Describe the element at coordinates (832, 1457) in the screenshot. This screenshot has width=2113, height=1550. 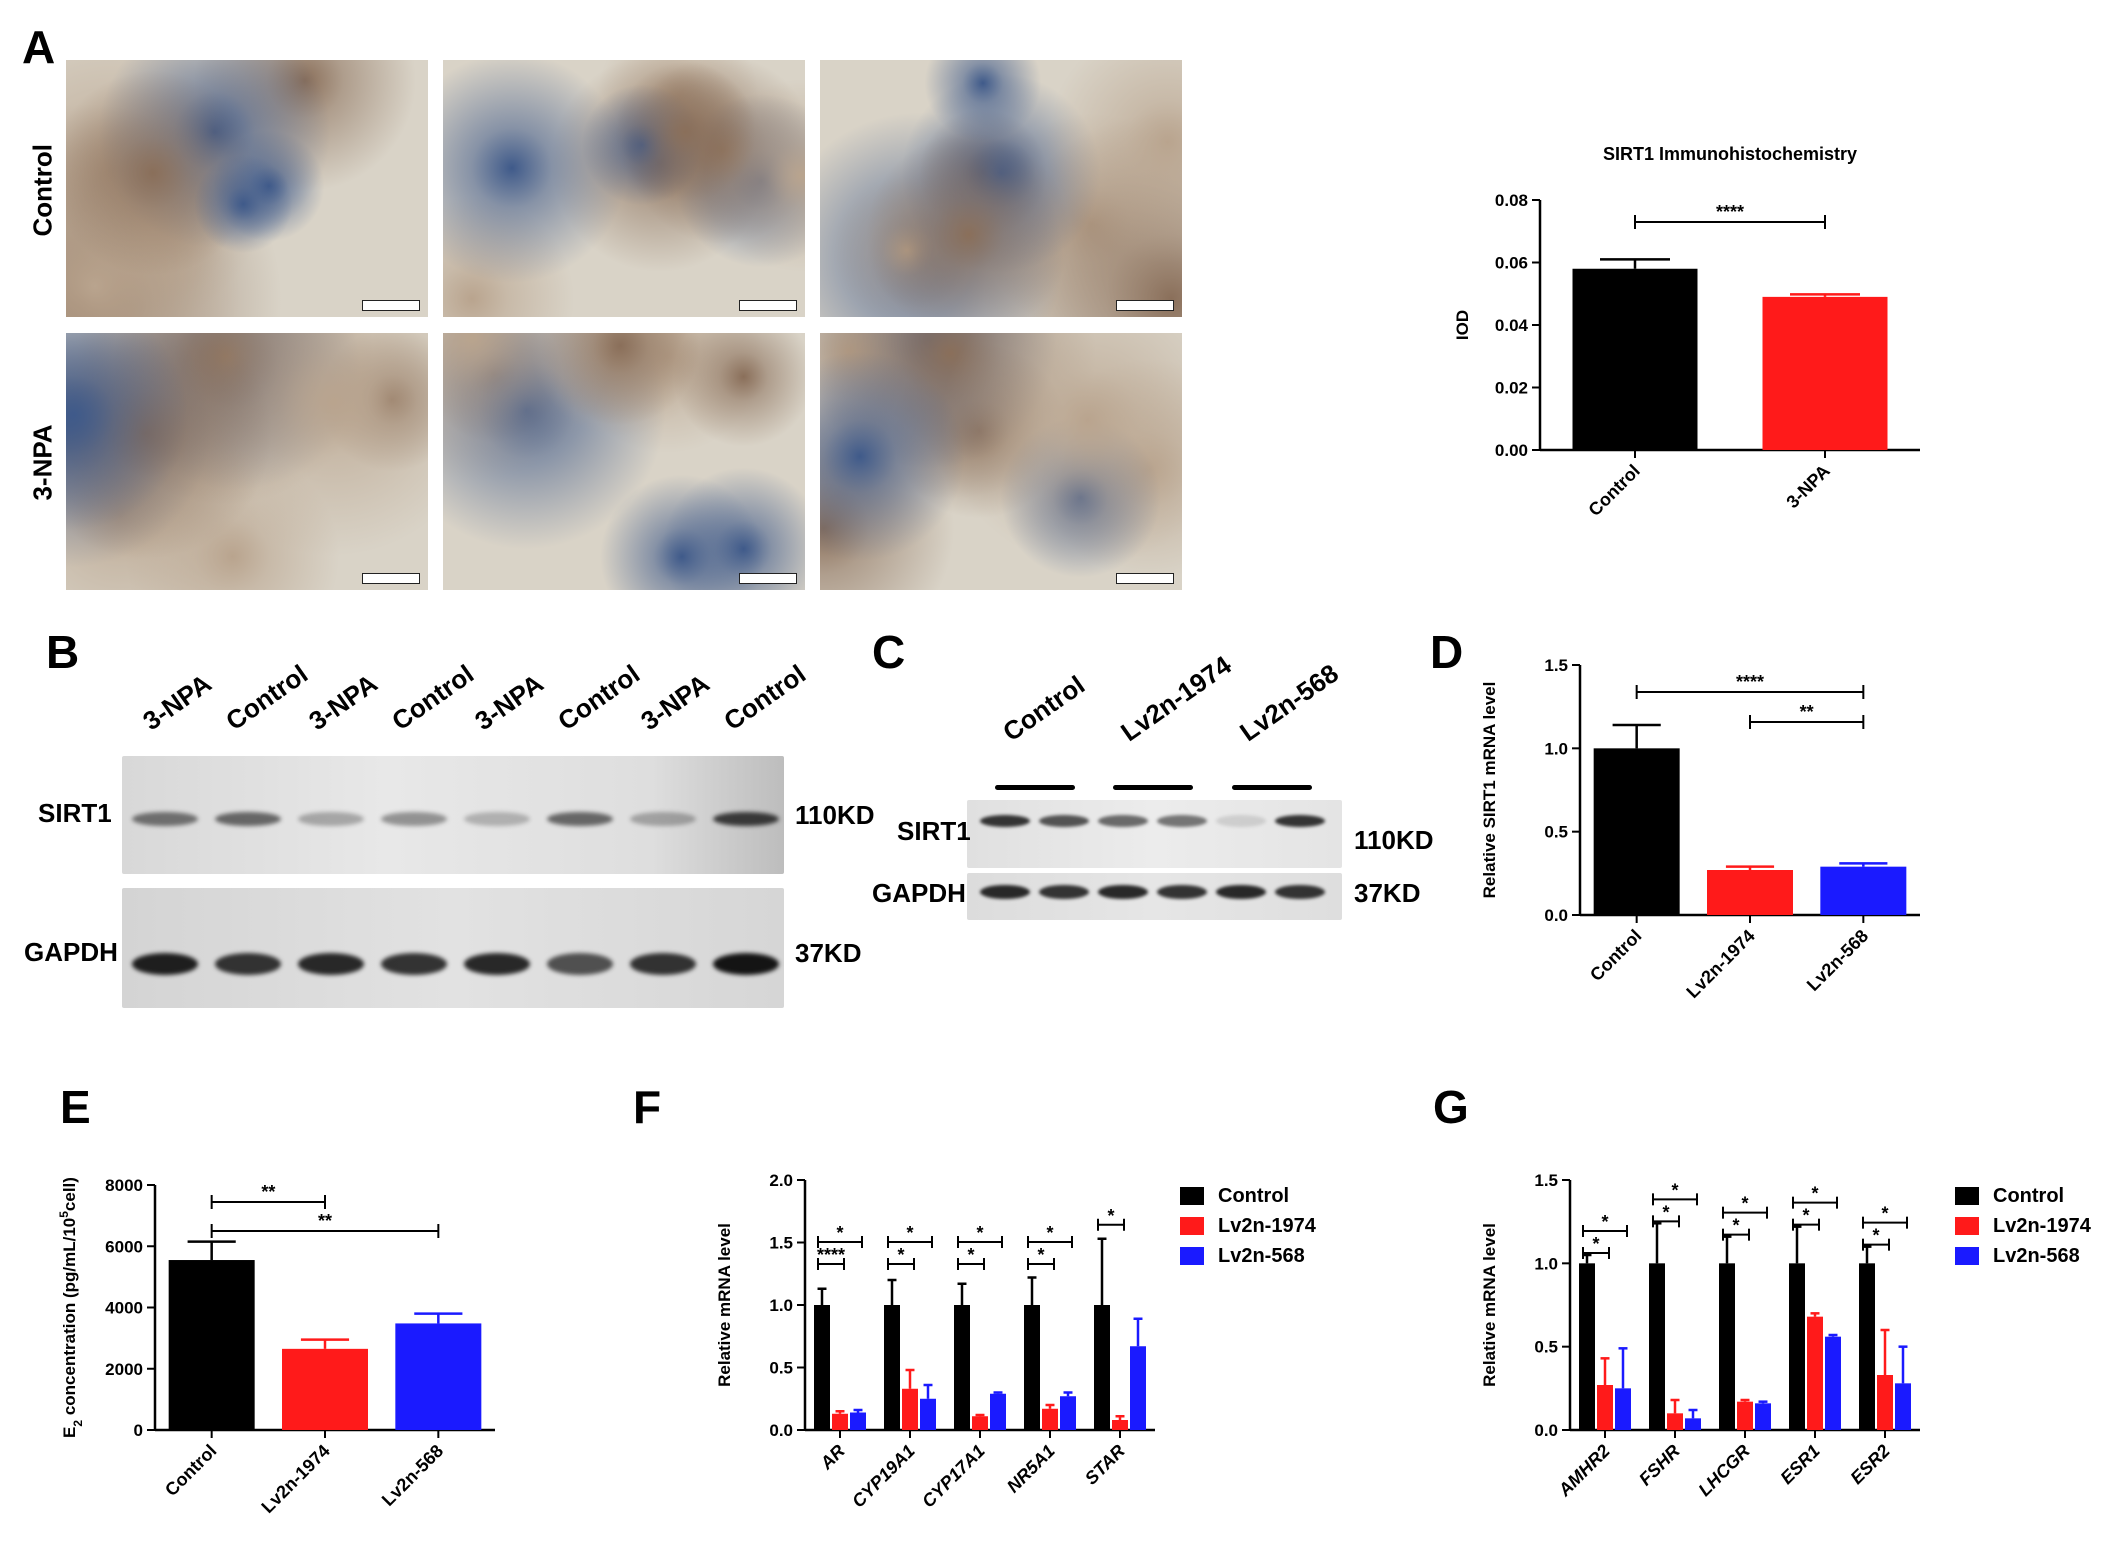
I see `x-tick-label: AR` at that location.